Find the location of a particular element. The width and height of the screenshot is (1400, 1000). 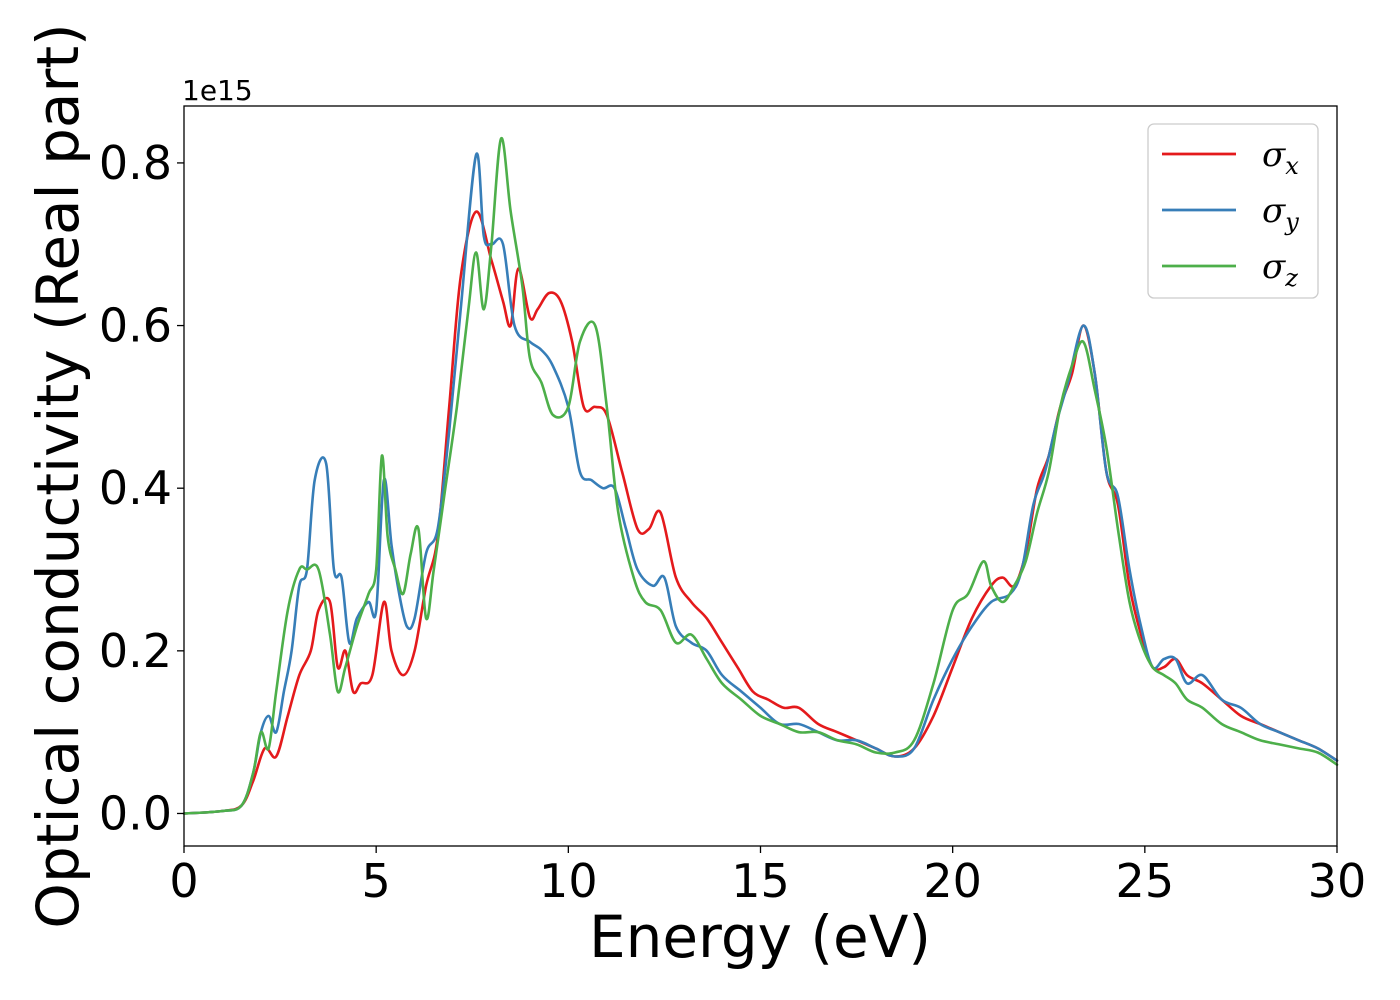

legend: σx σy σz is located at coordinates (1233, 211).